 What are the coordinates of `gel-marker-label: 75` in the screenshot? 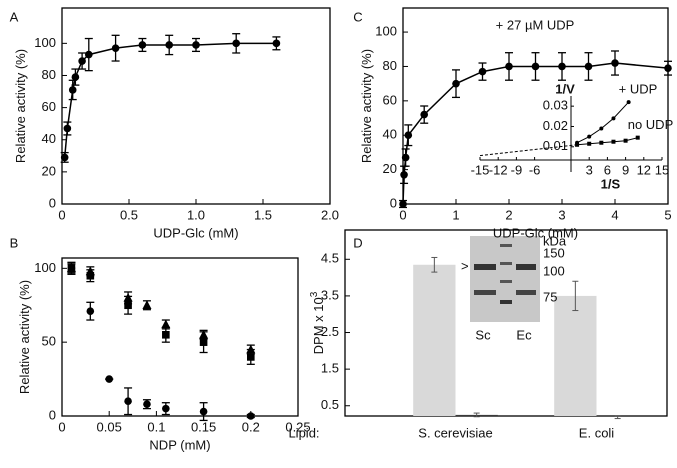 It's located at (550, 296).